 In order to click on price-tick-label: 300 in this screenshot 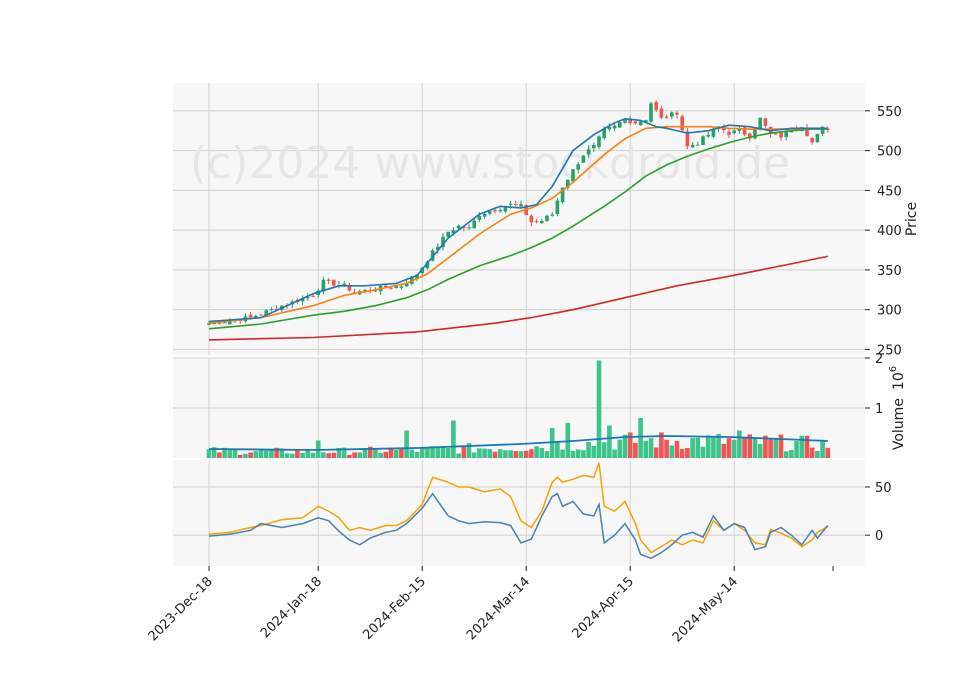, I will do `click(889, 311)`.